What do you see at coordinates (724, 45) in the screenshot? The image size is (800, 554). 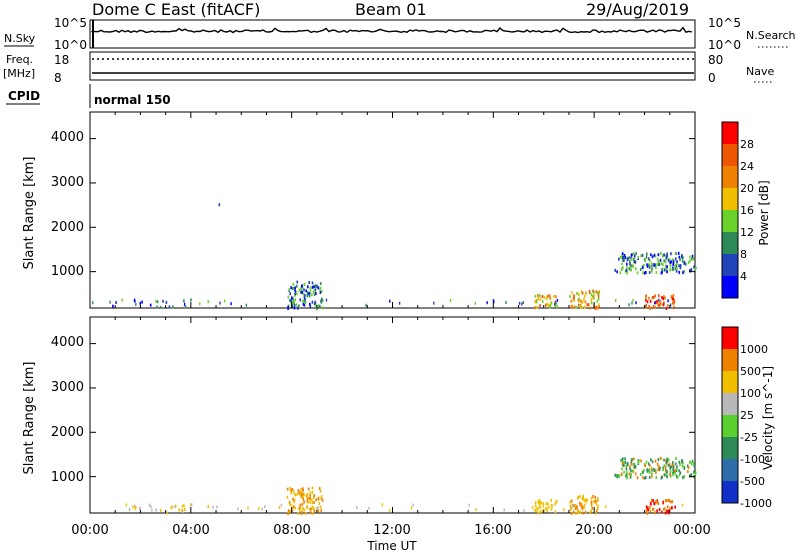 I see `nsearch-tick-bottom: 10^0` at bounding box center [724, 45].